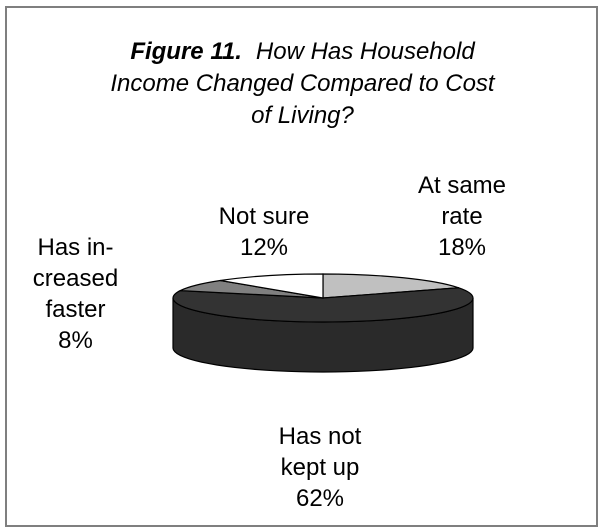 This screenshot has width=605, height=529. Describe the element at coordinates (264, 247) in the screenshot. I see `slice-value-not-sure: 12%` at that location.